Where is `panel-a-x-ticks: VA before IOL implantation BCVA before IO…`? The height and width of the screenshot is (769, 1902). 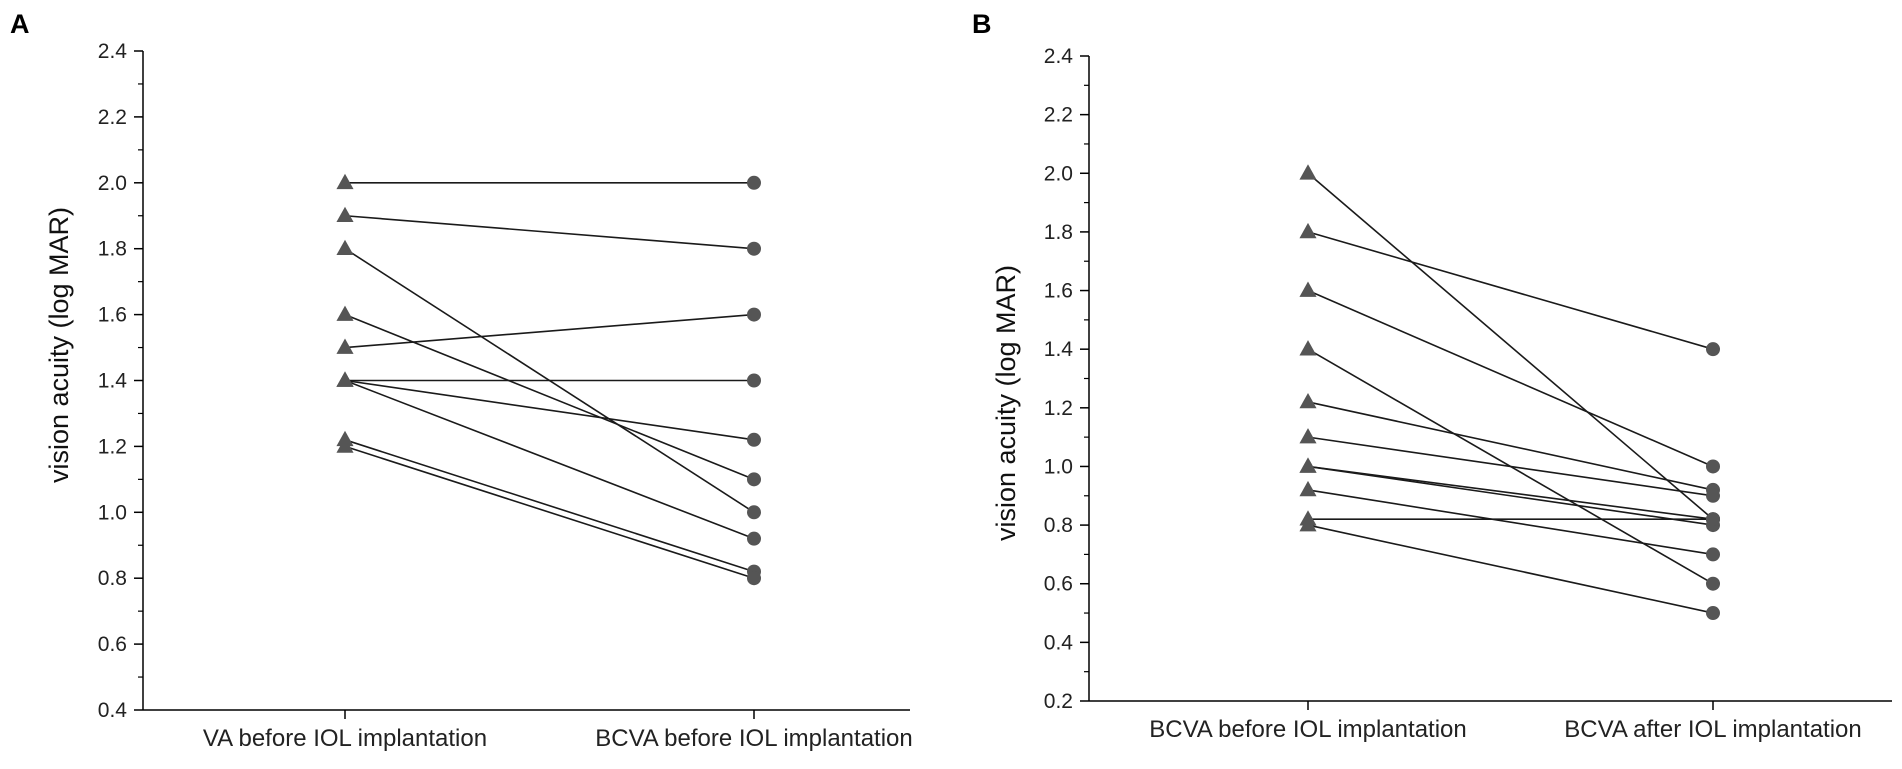
panel-a-x-ticks: VA before IOL implantation BCVA before IO… is located at coordinates (558, 731).